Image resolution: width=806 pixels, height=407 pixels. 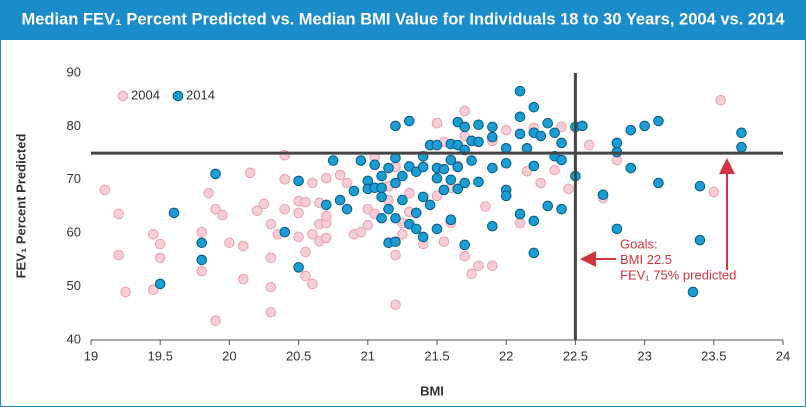 I want to click on y-tick-label: 40, so click(x=74, y=338).